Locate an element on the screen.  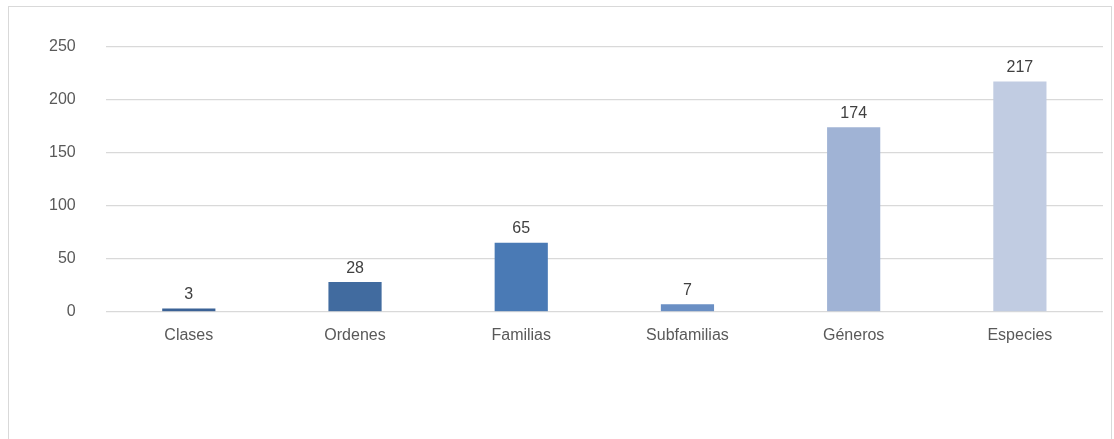
data-label: 28 is located at coordinates (355, 267).